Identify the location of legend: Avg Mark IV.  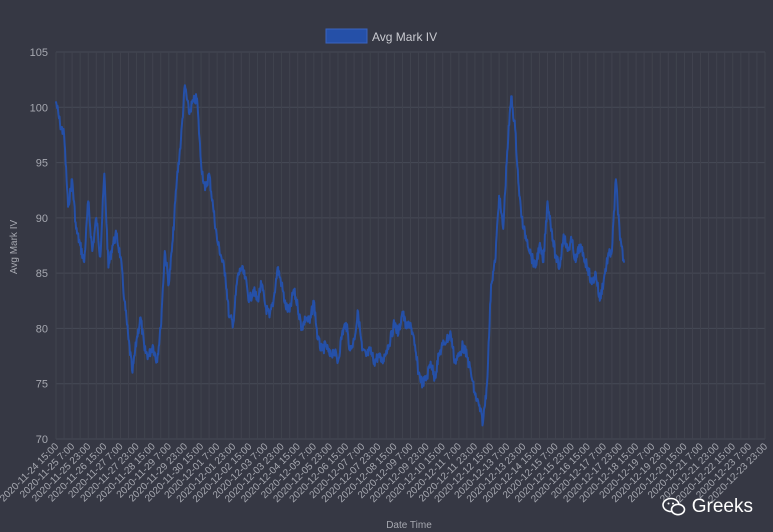
(381, 36).